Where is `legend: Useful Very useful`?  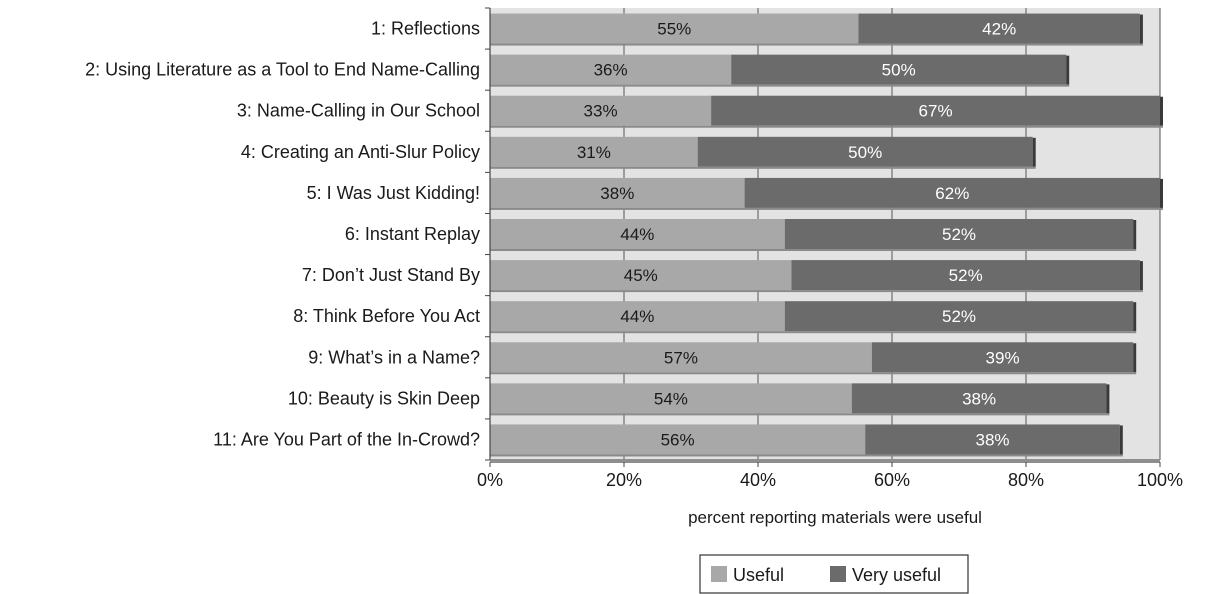
legend: Useful Very useful is located at coordinates (834, 574).